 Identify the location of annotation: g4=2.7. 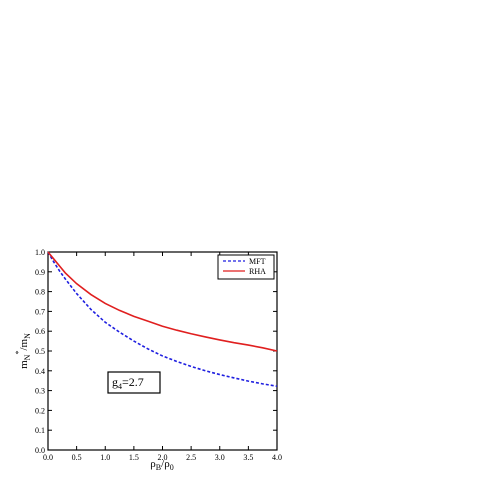
(134, 382).